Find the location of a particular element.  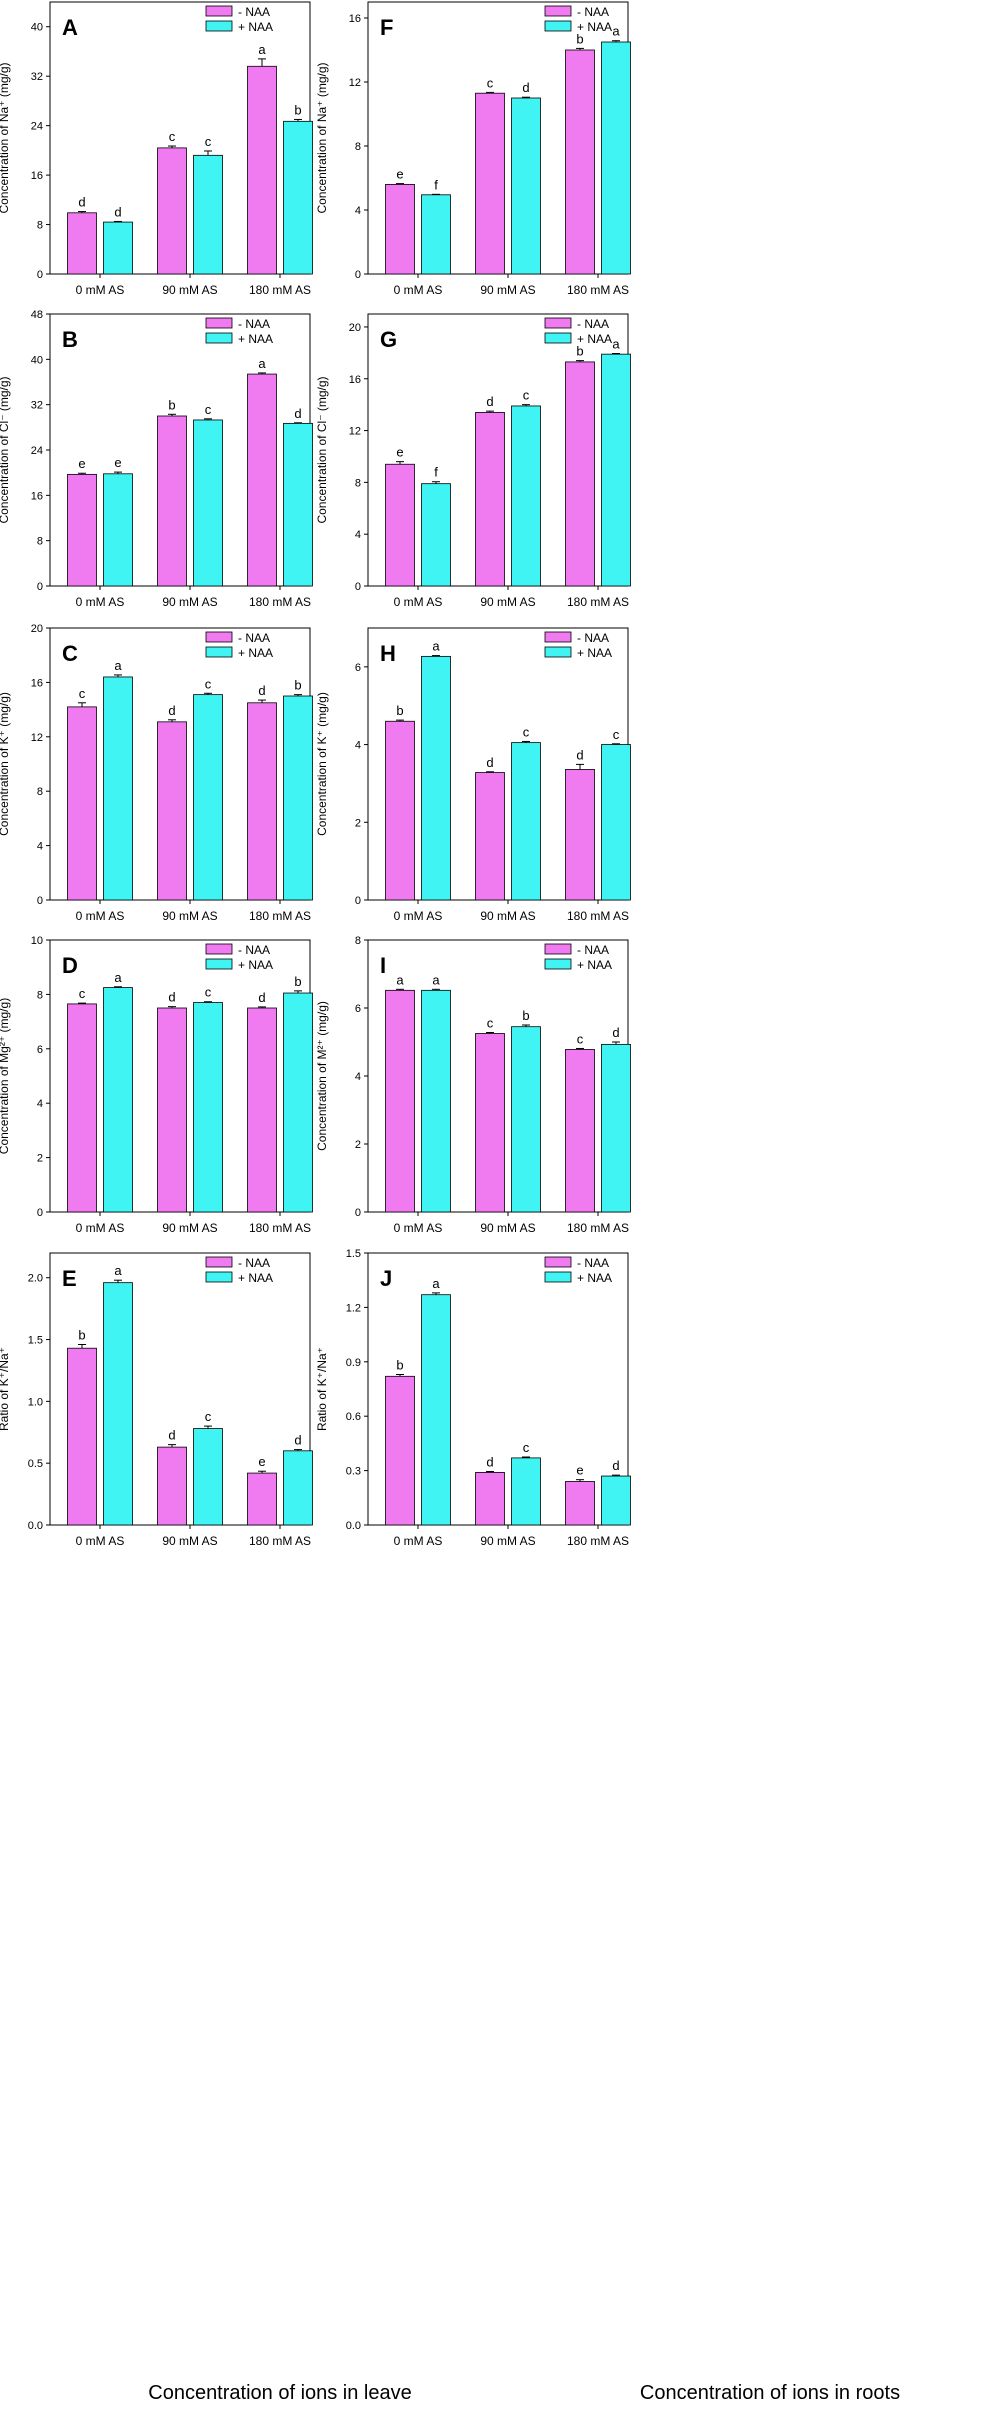

y-tick-label: 1.0 is located at coordinates (35, 1402).